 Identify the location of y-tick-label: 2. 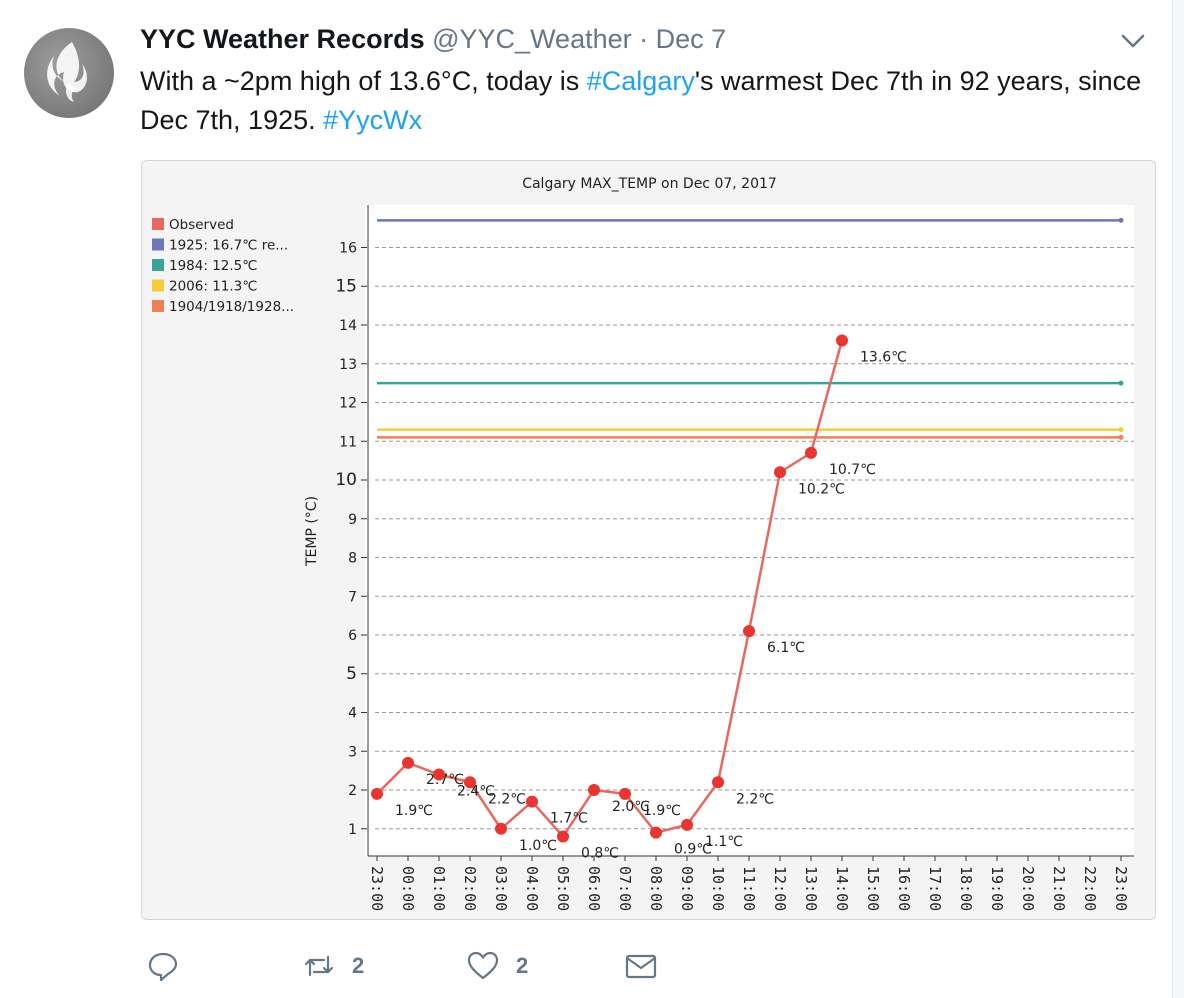
(352, 791).